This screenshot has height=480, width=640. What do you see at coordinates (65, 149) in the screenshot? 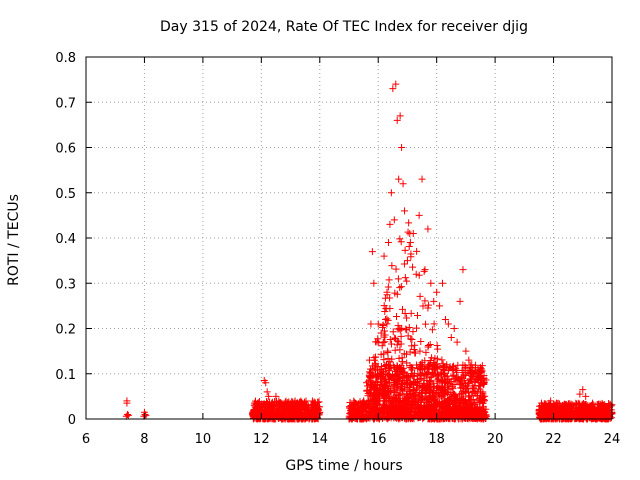
I see `y-tick-label: 0.6` at bounding box center [65, 149].